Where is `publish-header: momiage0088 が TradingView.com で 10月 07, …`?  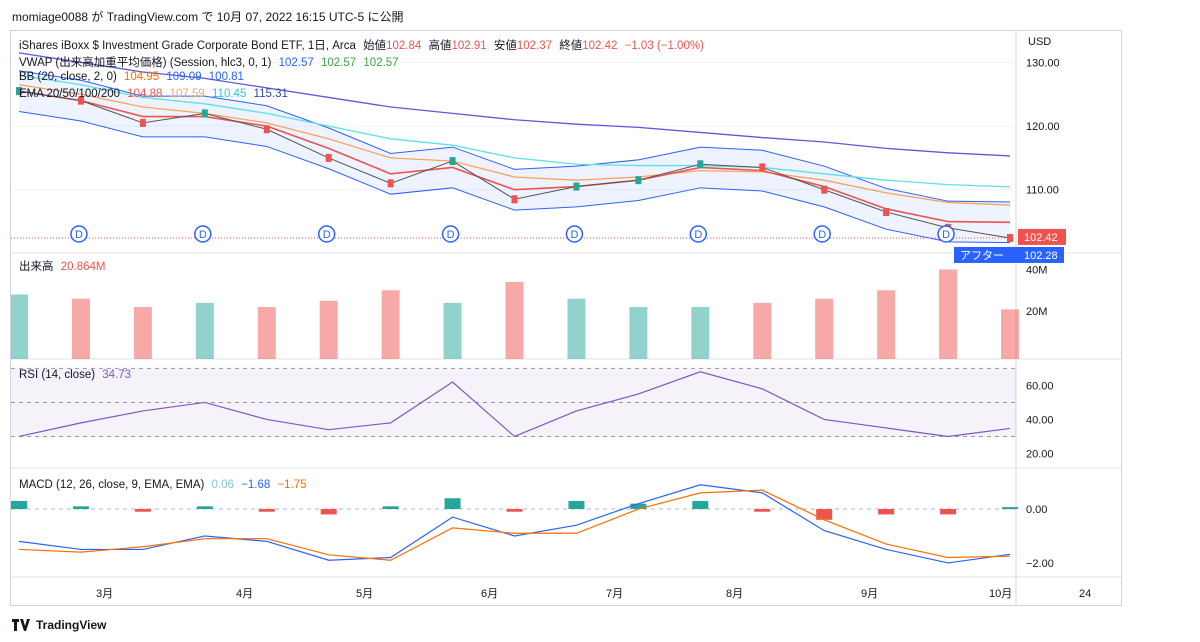 publish-header: momiage0088 が TradingView.com で 10月 07, … is located at coordinates (208, 17).